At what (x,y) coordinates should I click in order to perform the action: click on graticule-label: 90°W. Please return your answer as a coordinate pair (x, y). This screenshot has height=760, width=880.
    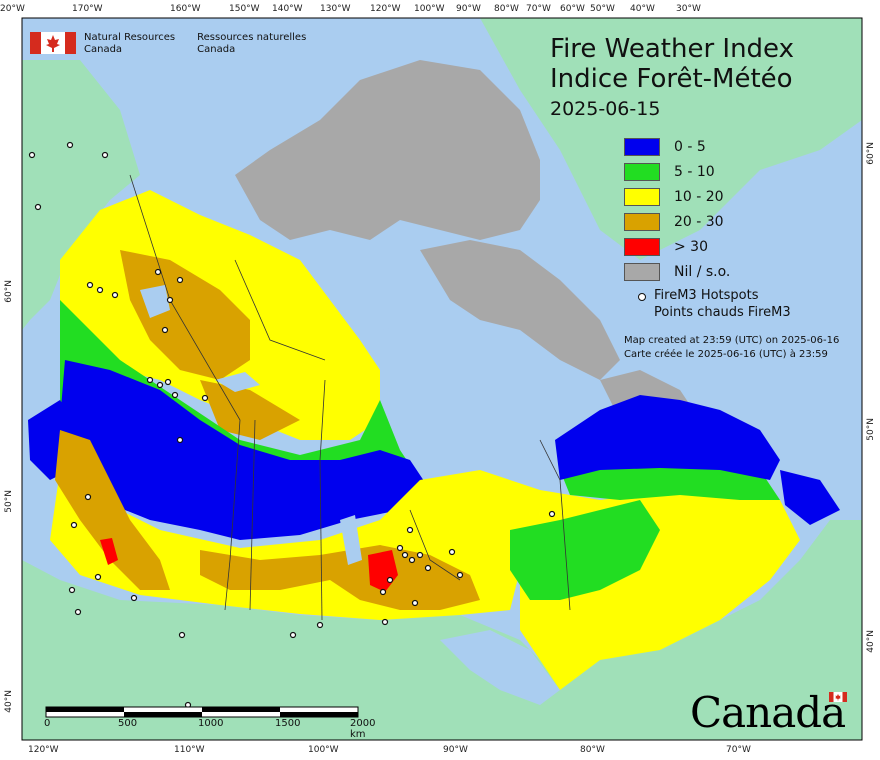
    Looking at the image, I should click on (455, 750).